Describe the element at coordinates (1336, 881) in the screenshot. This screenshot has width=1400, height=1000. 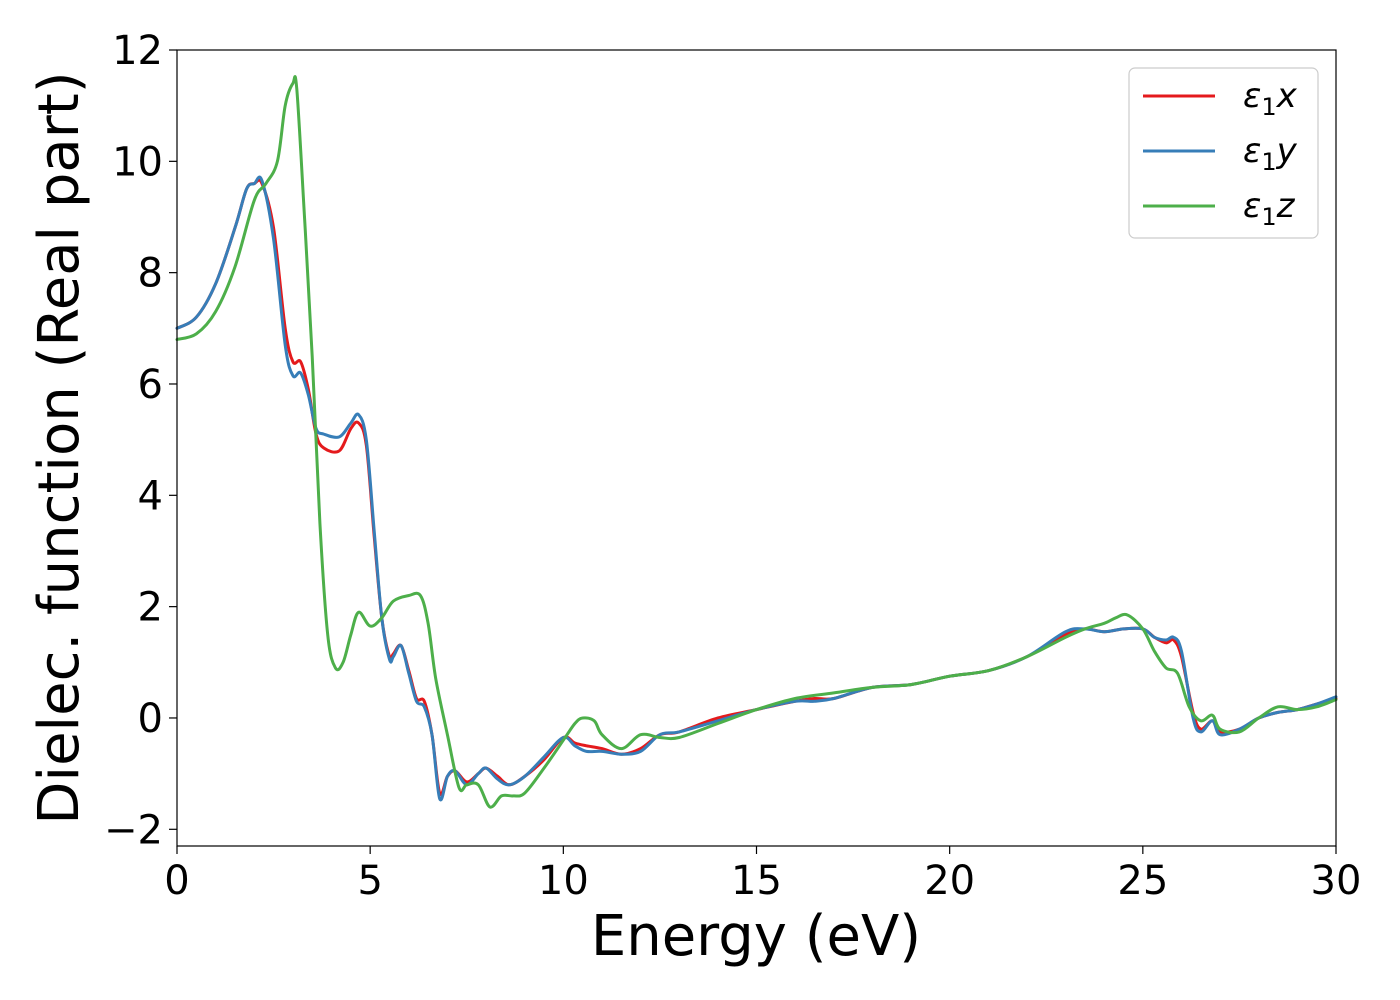
I see `x-tick-label: 30` at that location.